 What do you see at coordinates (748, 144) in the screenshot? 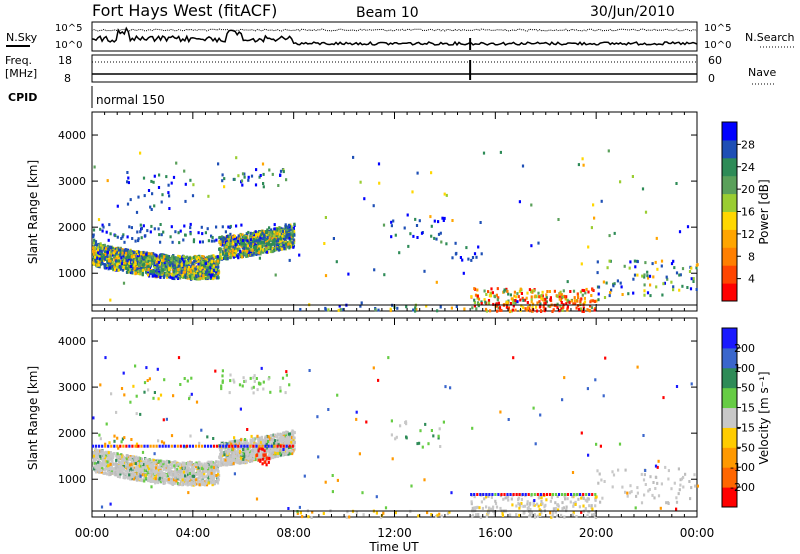
I see `colorbar-tick-label: 28` at bounding box center [748, 144].